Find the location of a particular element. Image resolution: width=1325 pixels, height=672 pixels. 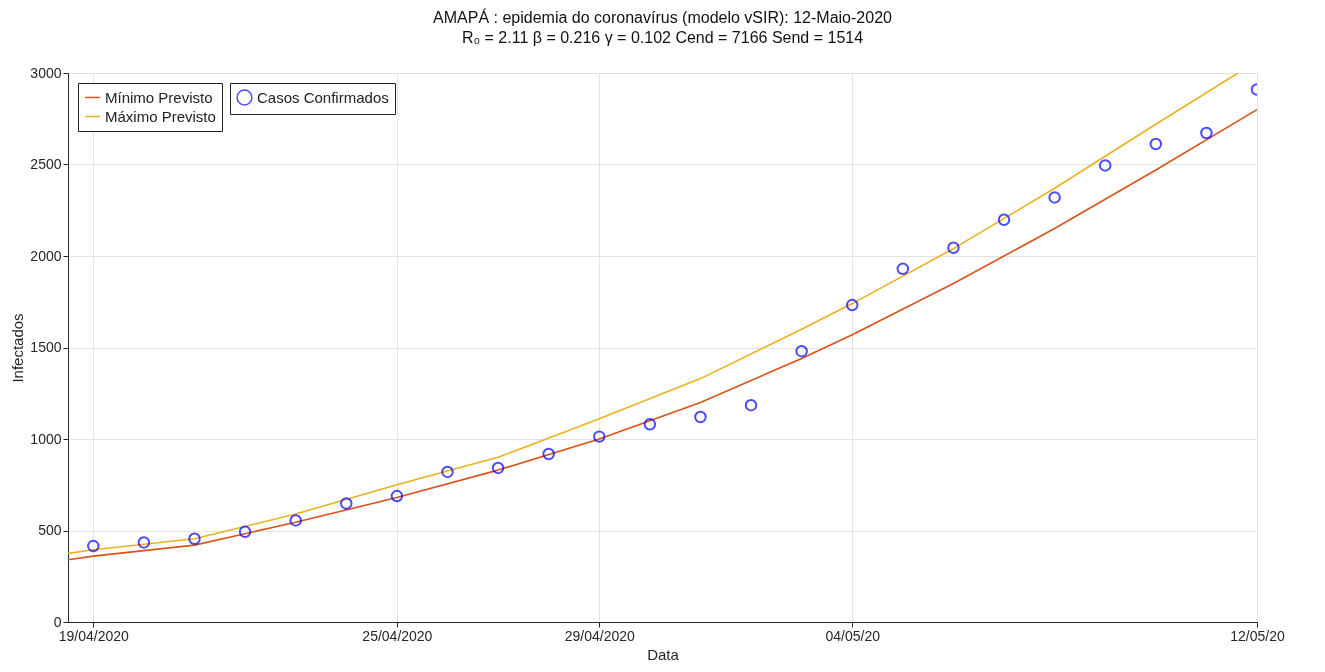

legend-label: Máximo Previsto is located at coordinates (160, 116).